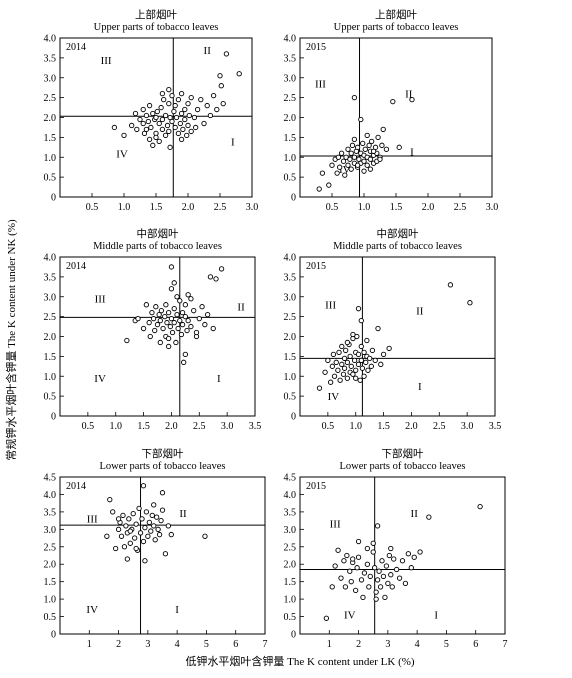 The width and height of the screenshot is (572, 678). Describe the element at coordinates (92, 207) in the screenshot. I see `x-tick-label: 0.5` at that location.